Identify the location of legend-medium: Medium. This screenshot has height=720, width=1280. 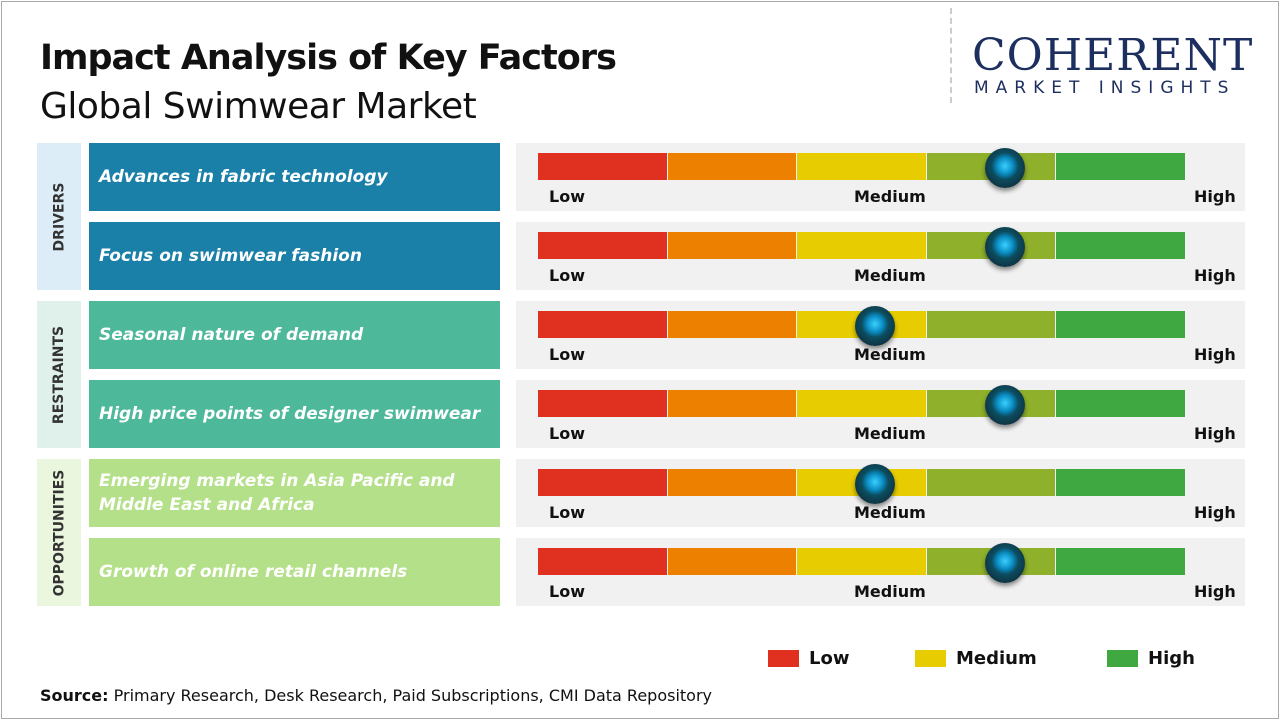
(976, 658).